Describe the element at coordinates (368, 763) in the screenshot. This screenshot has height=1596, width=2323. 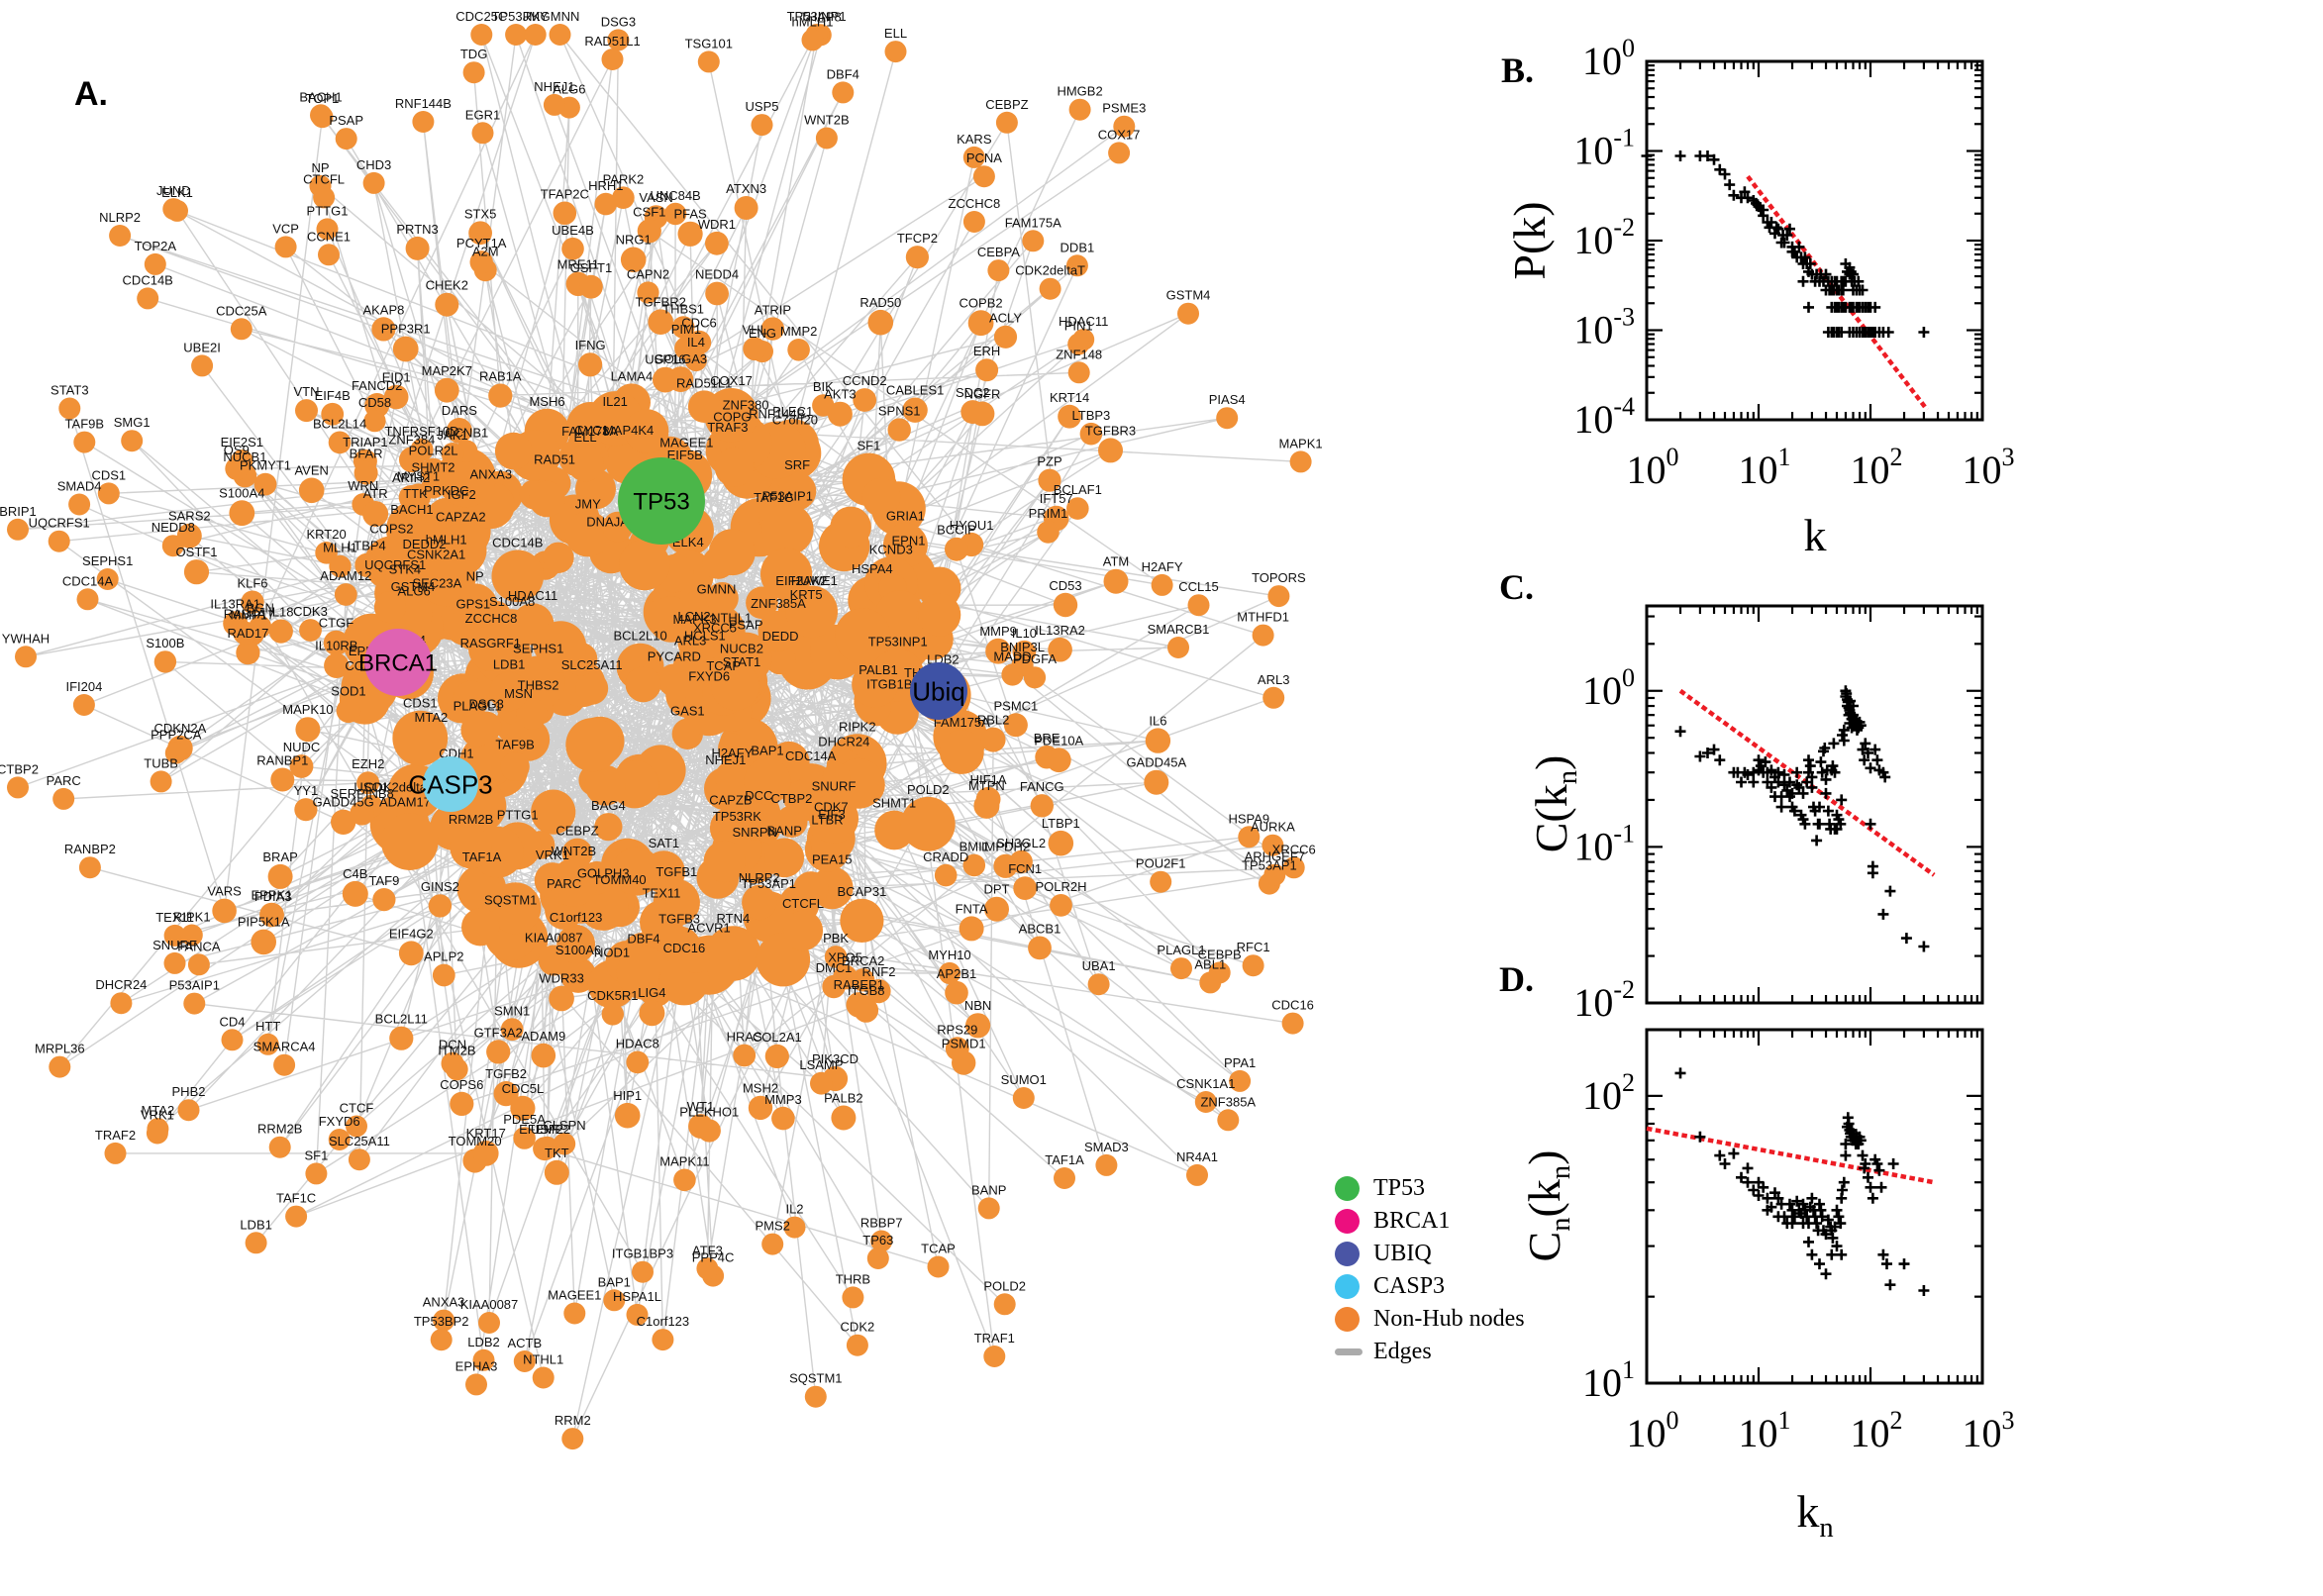
I see `node-label: EZH2` at that location.